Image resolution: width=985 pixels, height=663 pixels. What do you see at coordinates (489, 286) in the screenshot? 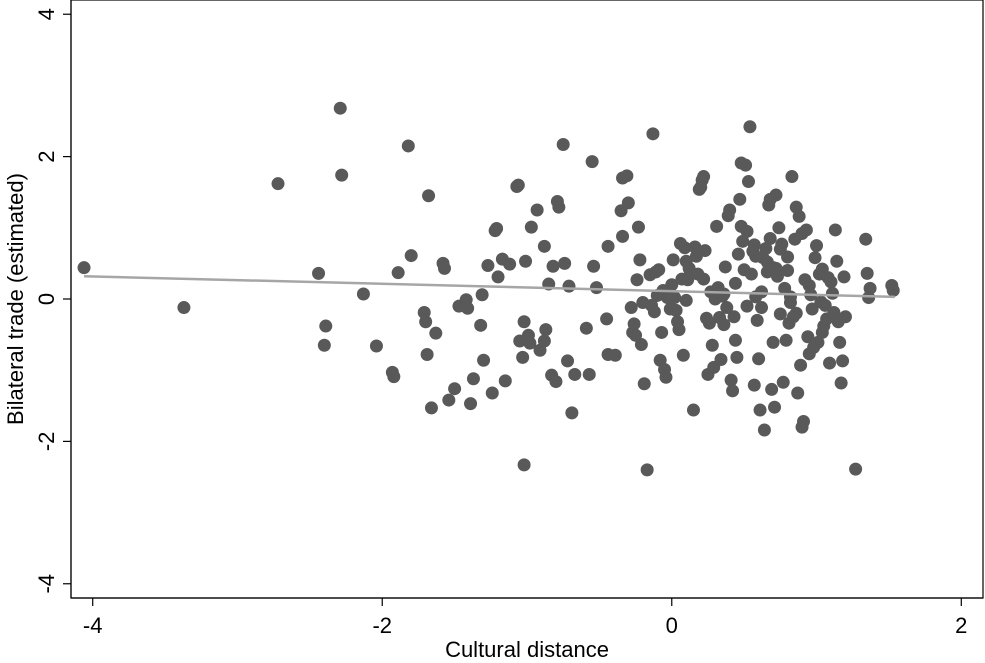
I see `fit-line` at bounding box center [489, 286].